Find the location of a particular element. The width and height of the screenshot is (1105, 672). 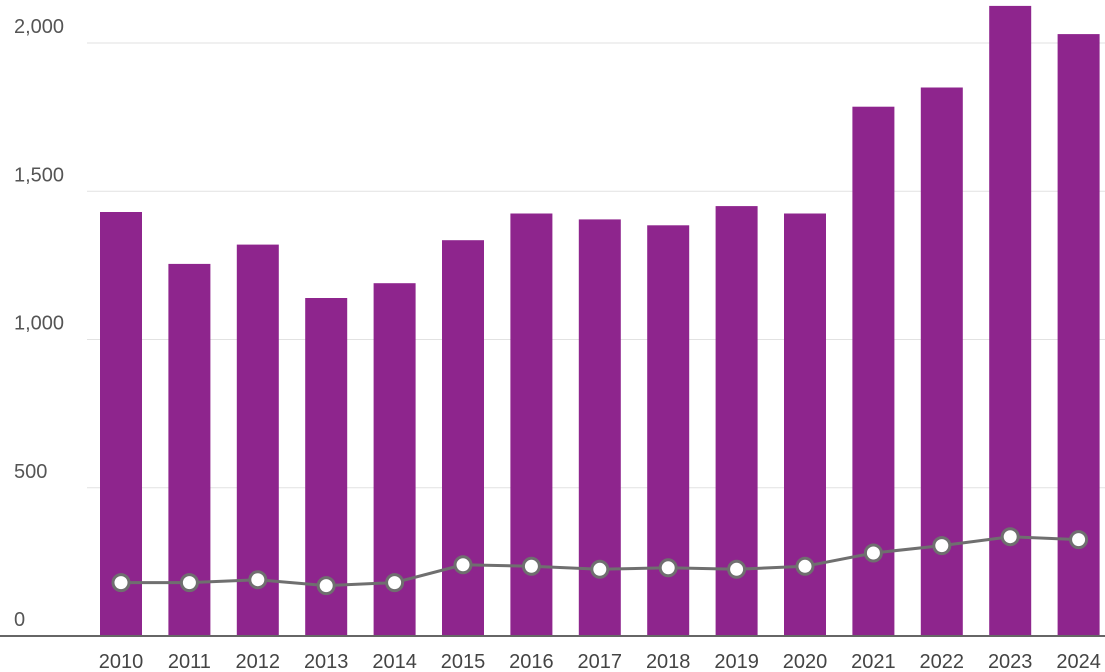

line-series is located at coordinates (600, 561).